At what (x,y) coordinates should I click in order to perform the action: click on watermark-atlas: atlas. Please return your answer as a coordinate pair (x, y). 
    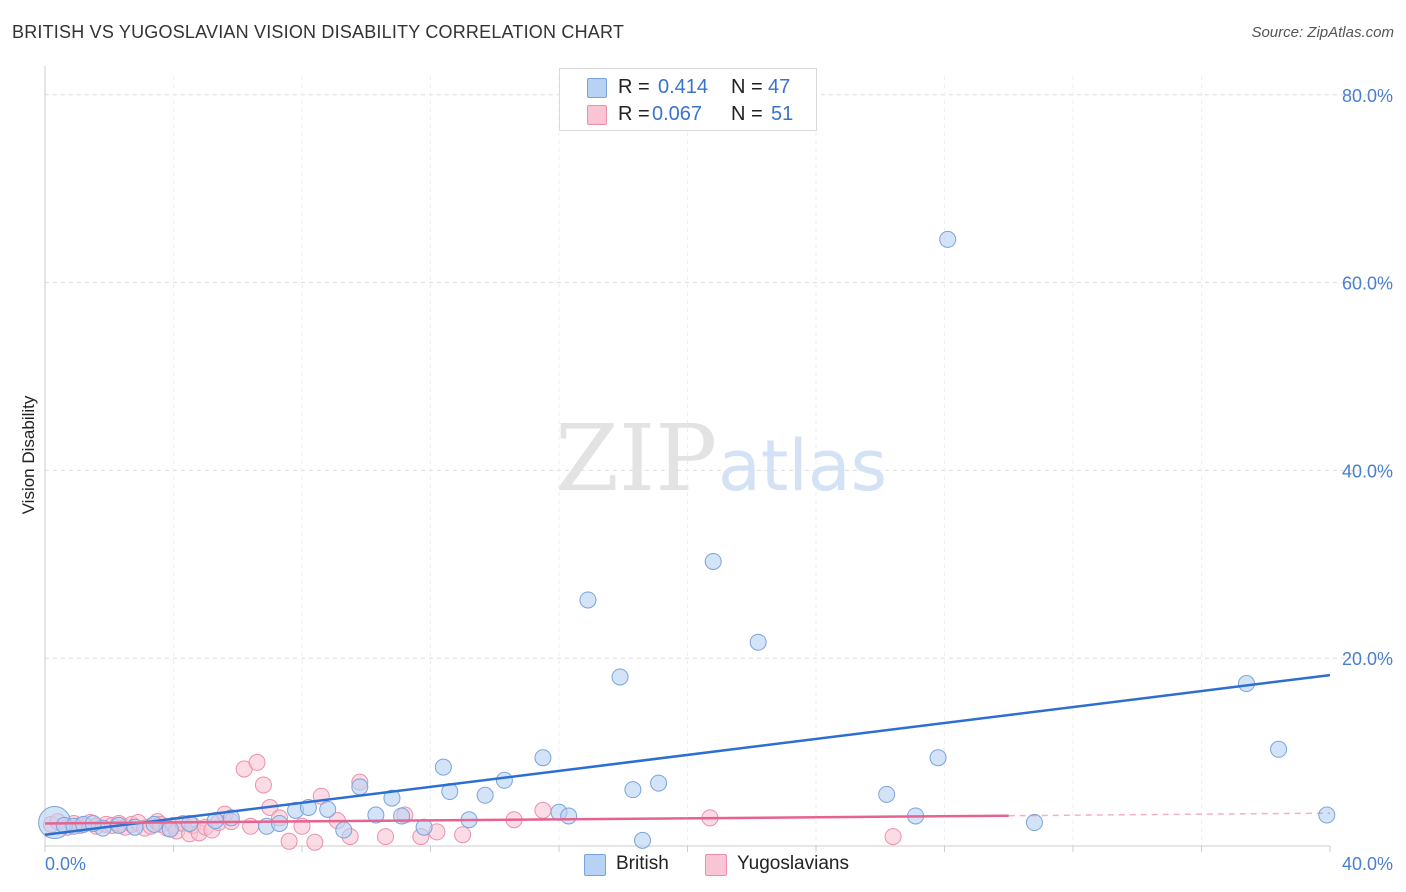
    Looking at the image, I should click on (802, 466).